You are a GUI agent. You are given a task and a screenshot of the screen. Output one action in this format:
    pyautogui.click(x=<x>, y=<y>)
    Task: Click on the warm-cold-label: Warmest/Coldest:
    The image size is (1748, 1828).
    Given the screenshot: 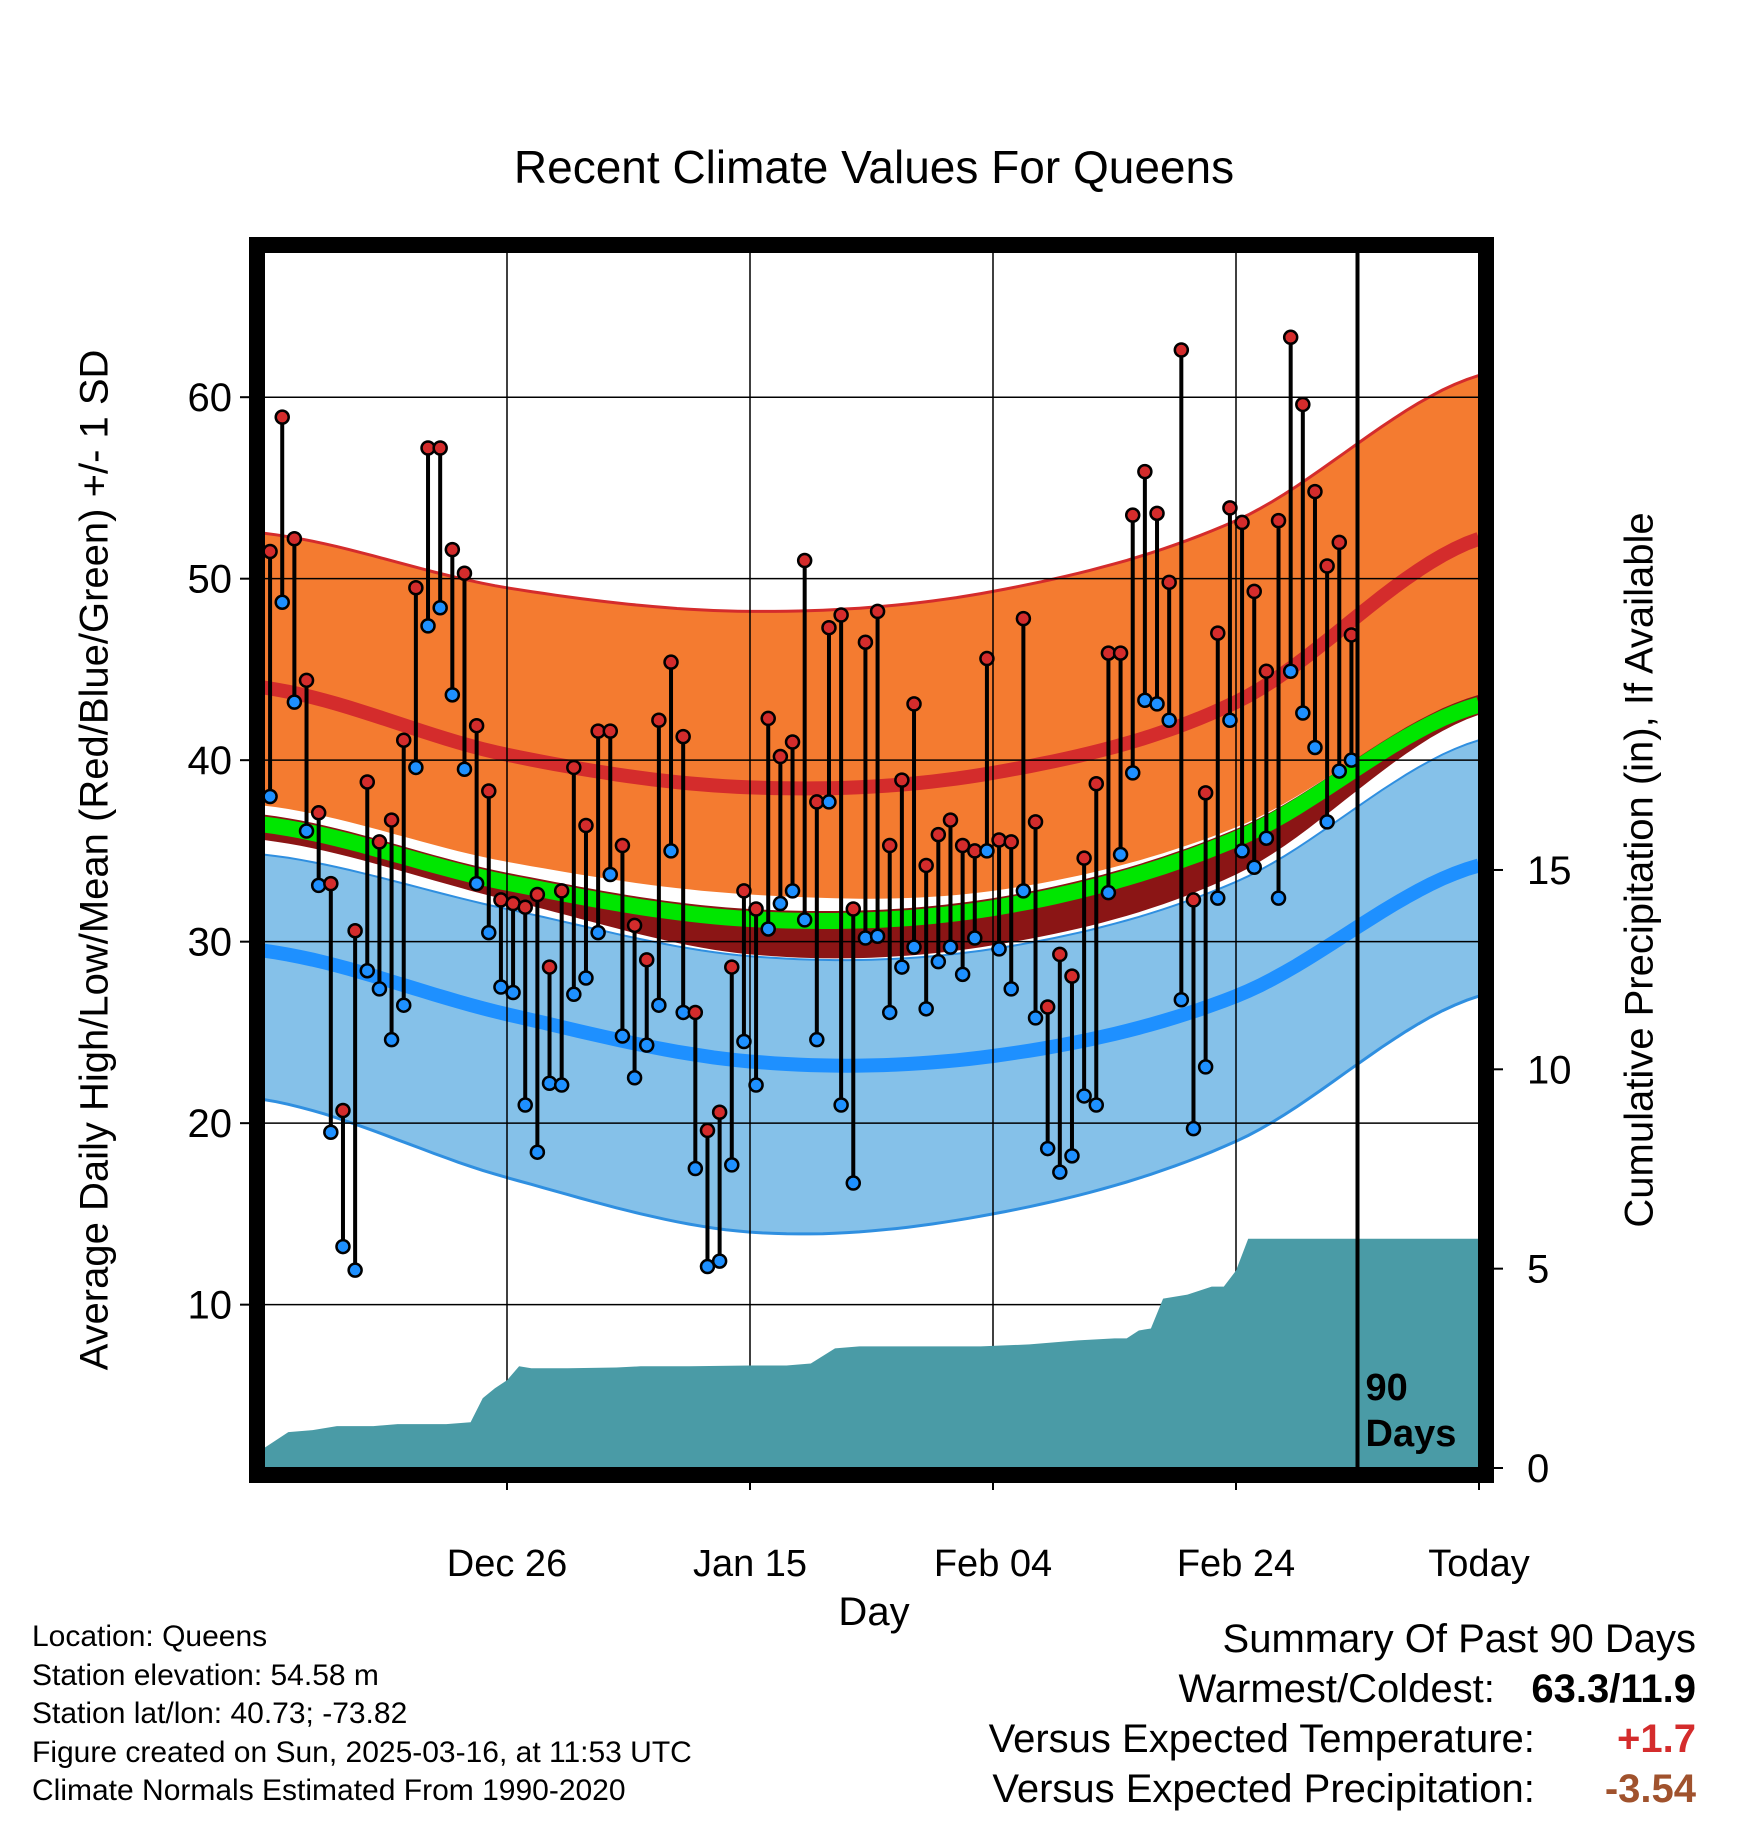 What is the action you would take?
    pyautogui.click(x=1336, y=1689)
    